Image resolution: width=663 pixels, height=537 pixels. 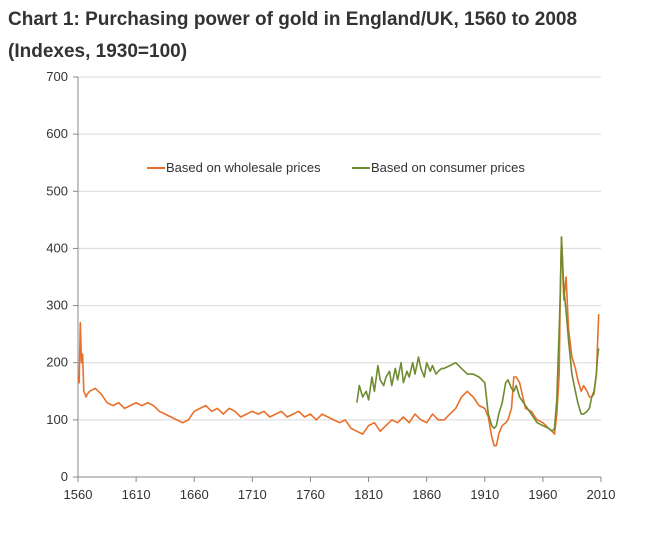 What do you see at coordinates (484, 494) in the screenshot?
I see `x-tick-label: 1910` at bounding box center [484, 494].